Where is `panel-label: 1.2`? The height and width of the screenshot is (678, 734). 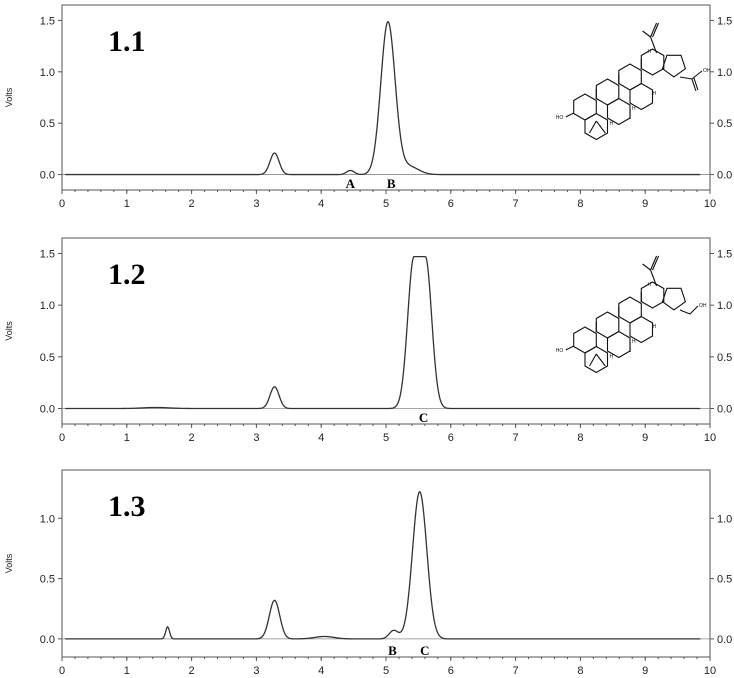
panel-label: 1.2 is located at coordinates (127, 274).